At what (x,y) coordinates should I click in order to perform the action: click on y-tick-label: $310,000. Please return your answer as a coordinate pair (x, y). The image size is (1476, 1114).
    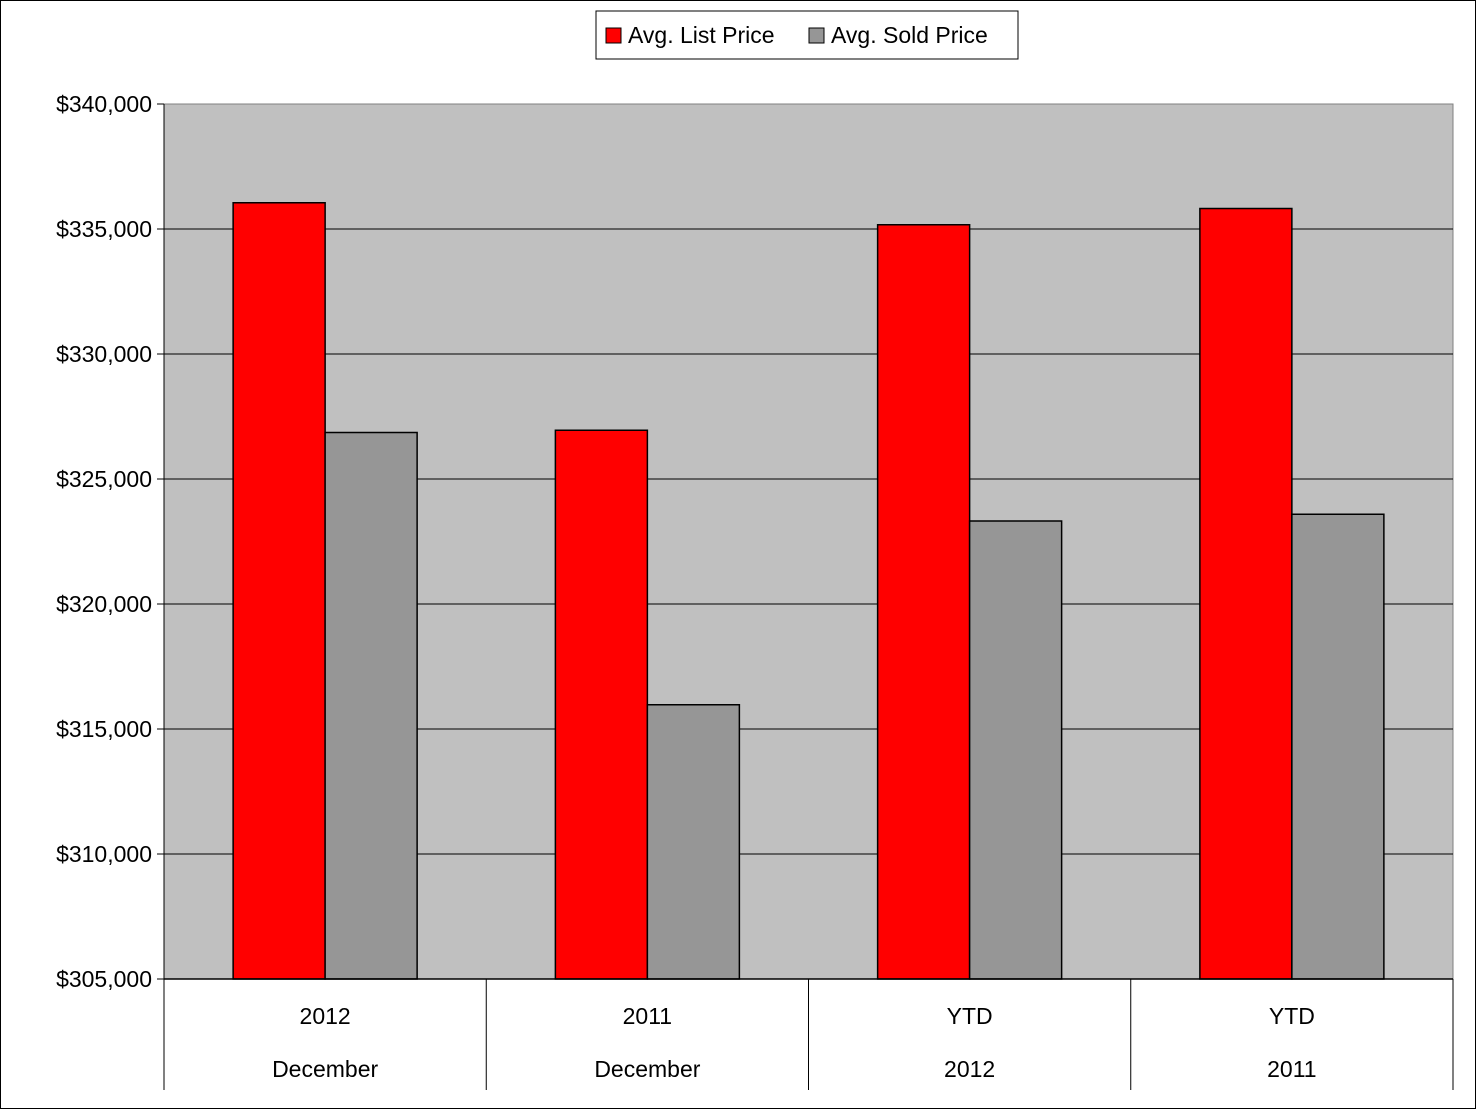
    Looking at the image, I should click on (104, 854).